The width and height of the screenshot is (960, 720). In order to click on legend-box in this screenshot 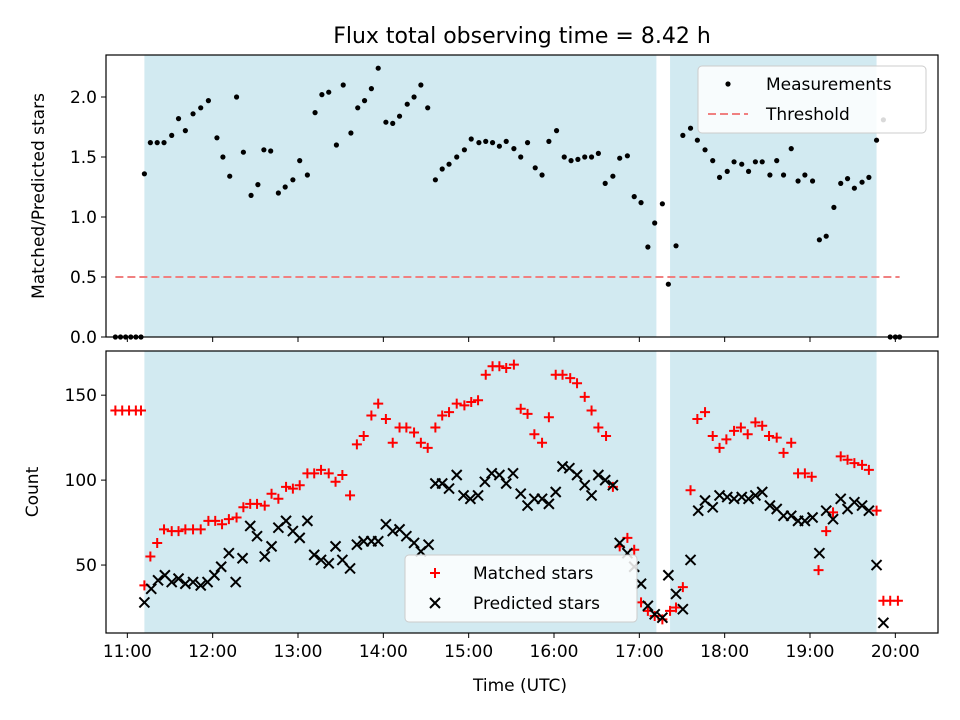, I will do `click(521, 588)`.